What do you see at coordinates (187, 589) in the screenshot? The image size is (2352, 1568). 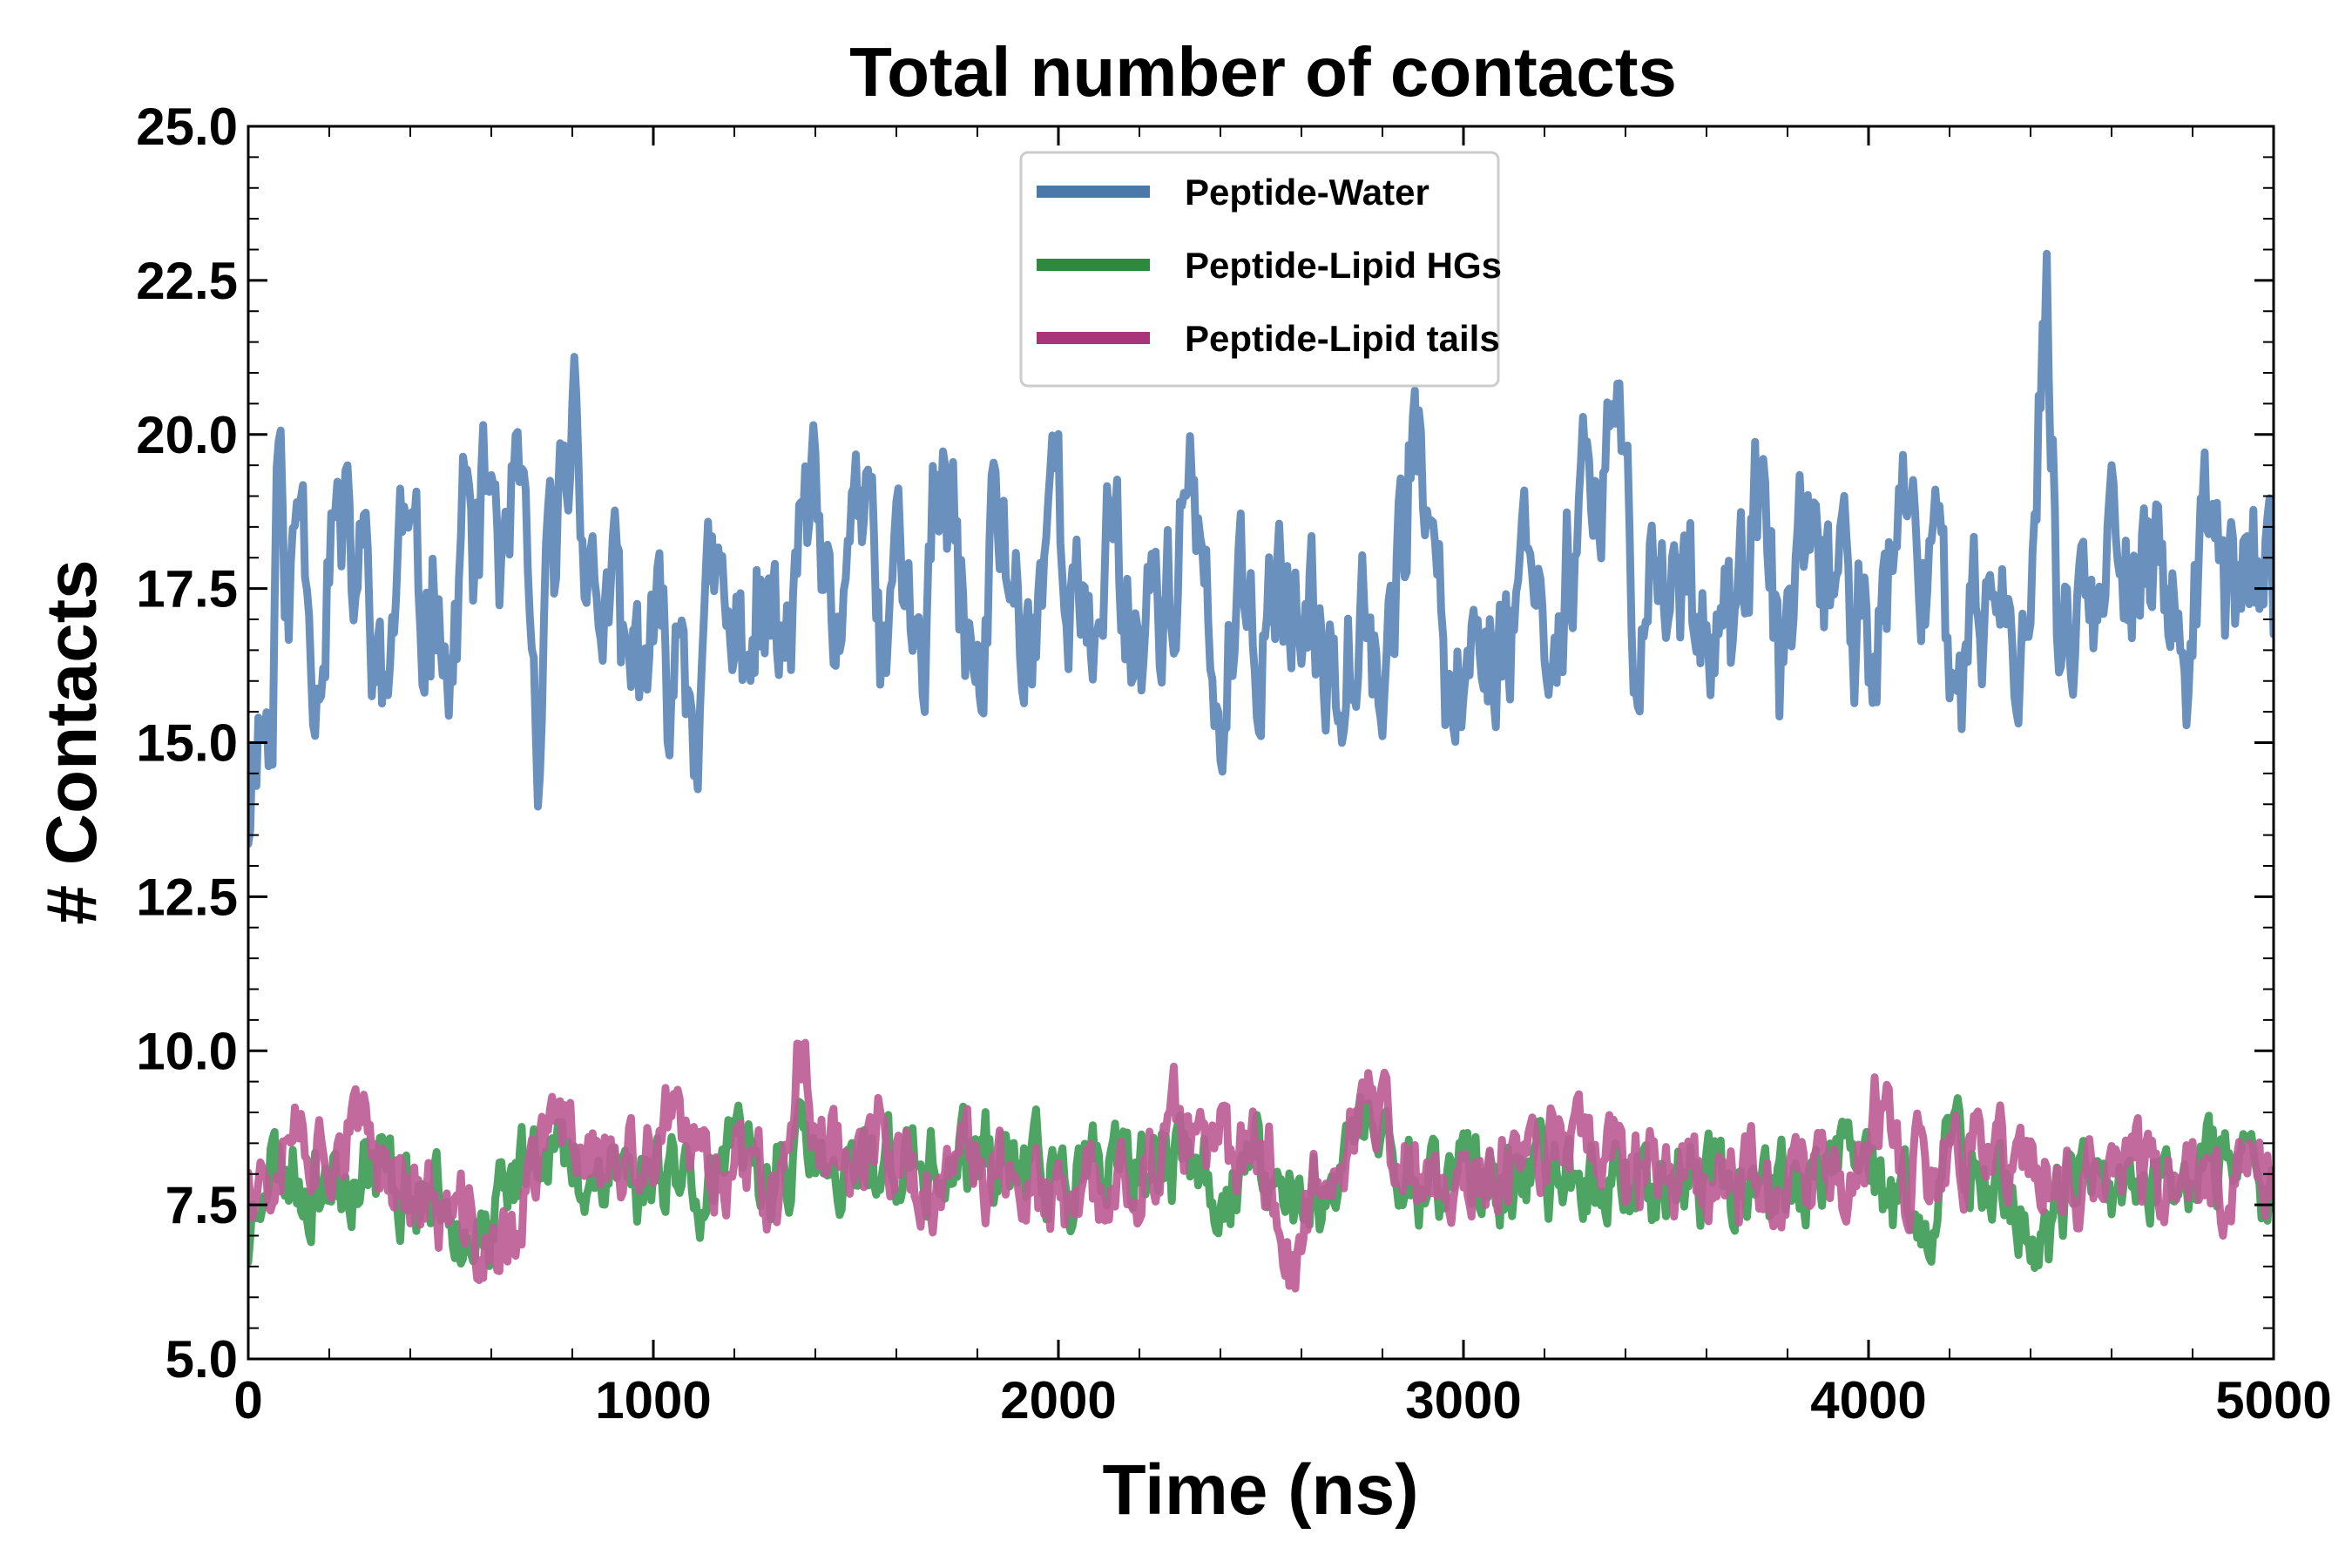 I see `y-tick-label: 17.5` at bounding box center [187, 589].